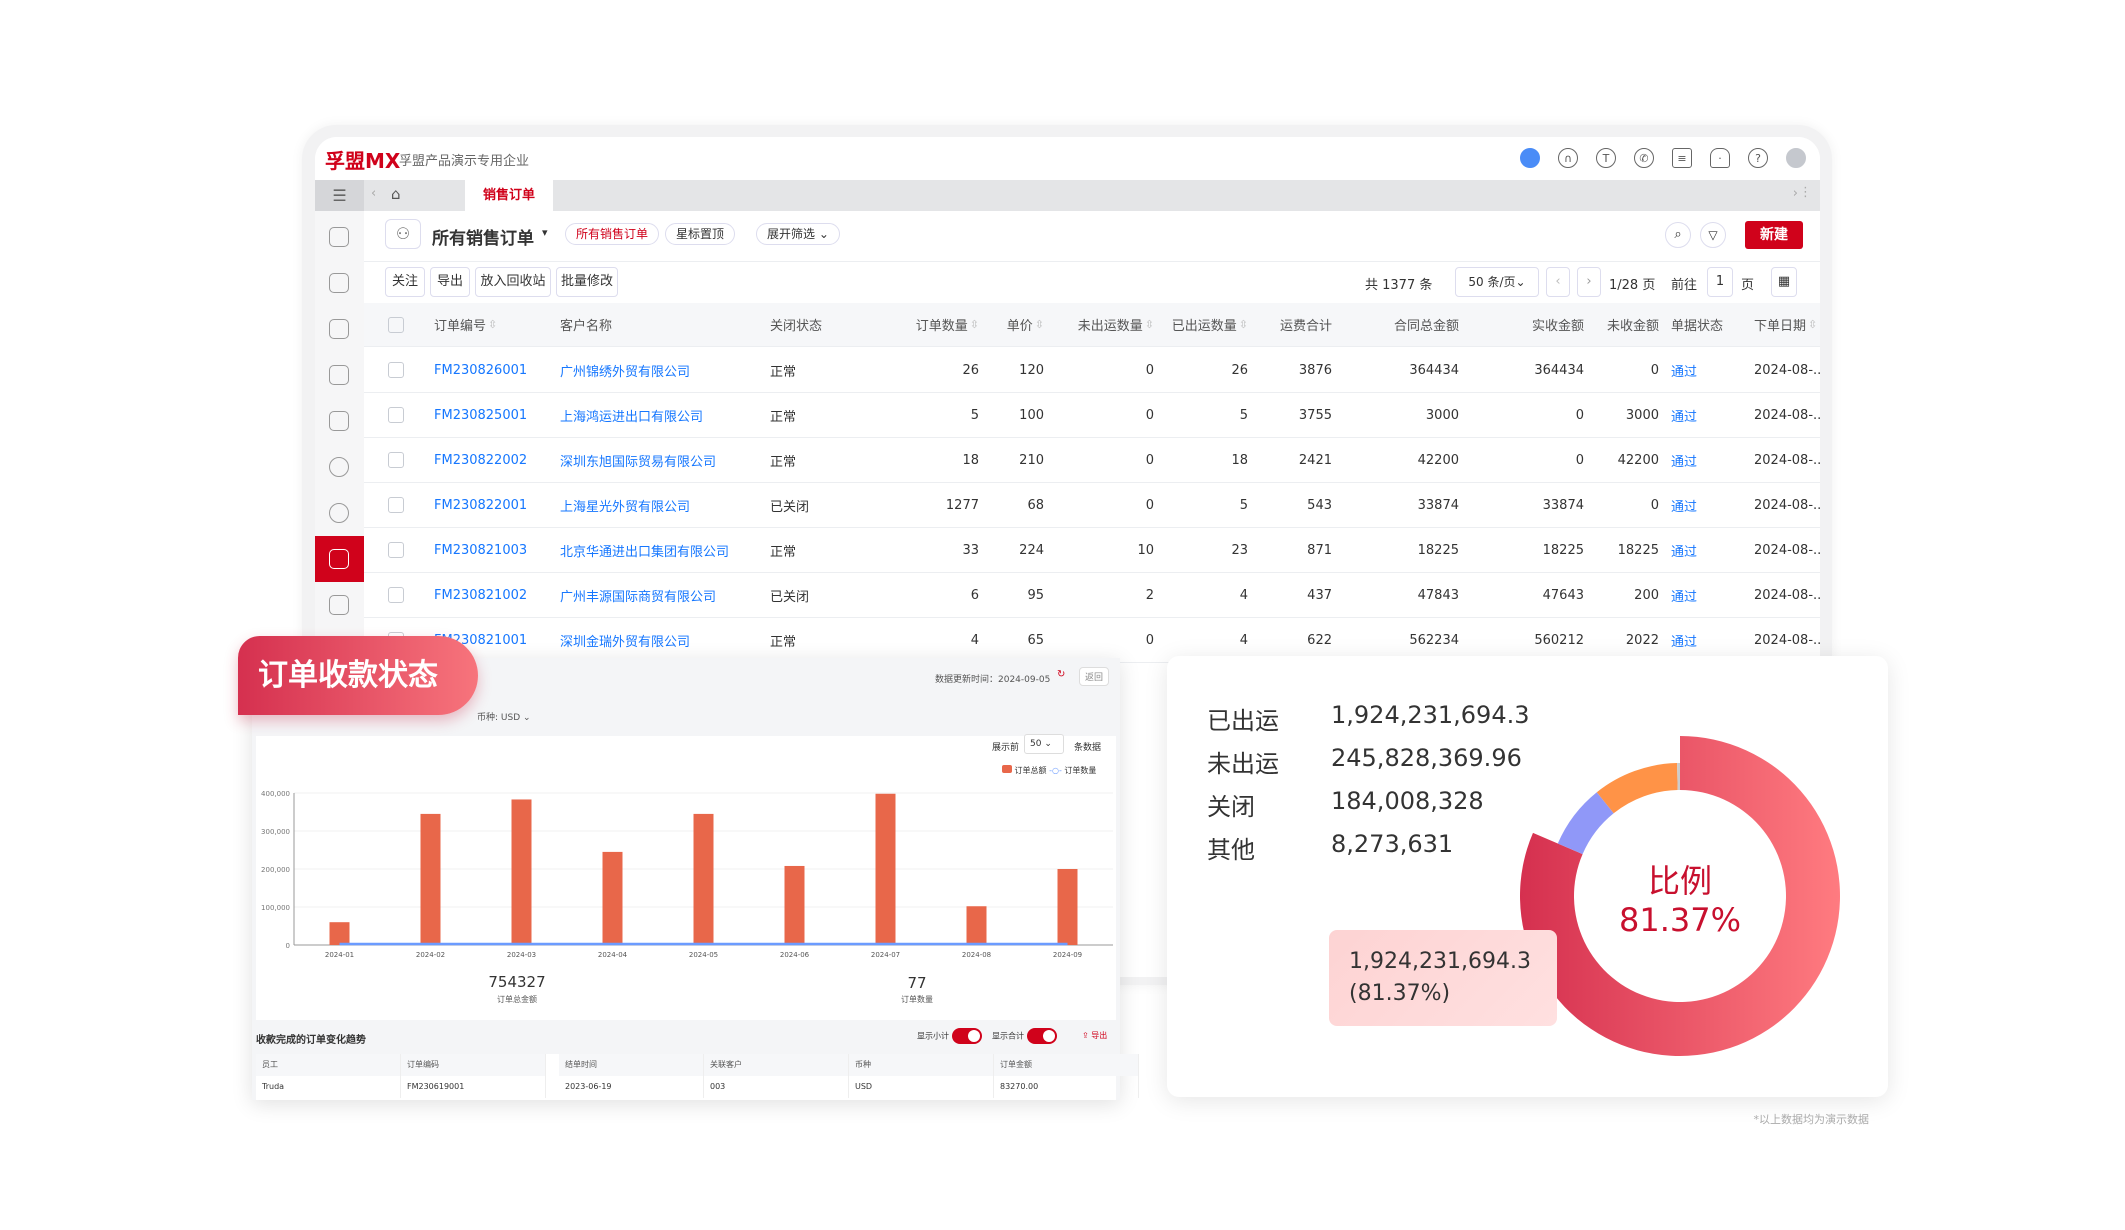 Image resolution: width=2125 pixels, height=1230 pixels. What do you see at coordinates (1530, 158) in the screenshot?
I see `ai-assistant-icon` at bounding box center [1530, 158].